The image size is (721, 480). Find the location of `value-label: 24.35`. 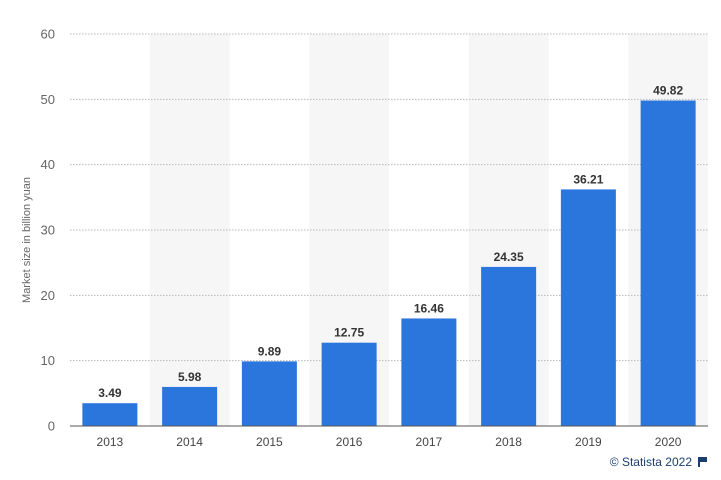

value-label: 24.35 is located at coordinates (509, 257).